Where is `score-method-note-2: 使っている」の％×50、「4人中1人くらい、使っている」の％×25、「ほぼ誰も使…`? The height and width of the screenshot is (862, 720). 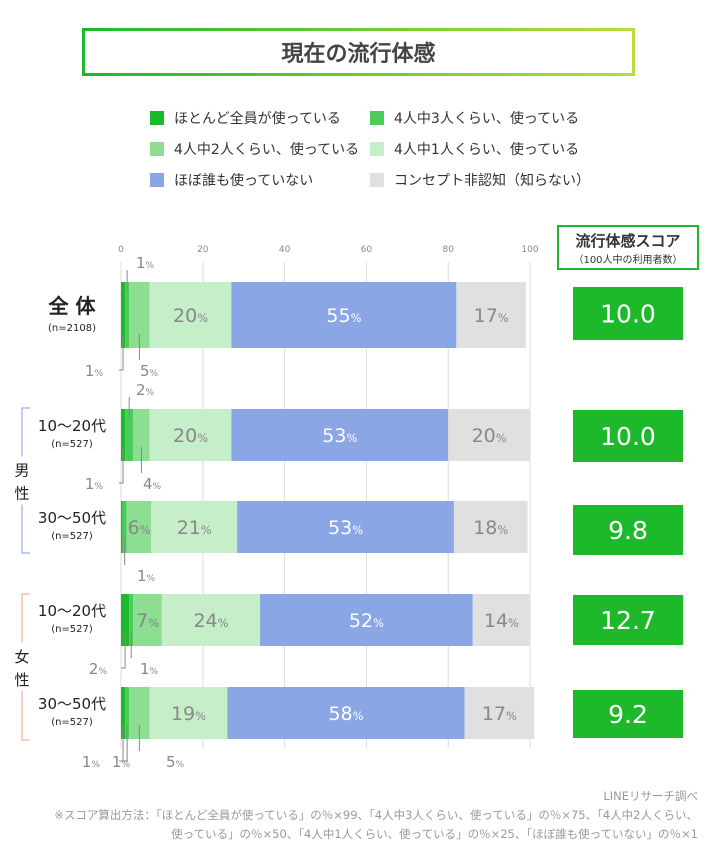
score-method-note-2: 使っている」の％×50、「4人中1人くらい、使っている」の％×25、「ほぼ誰も使… is located at coordinates (434, 834).